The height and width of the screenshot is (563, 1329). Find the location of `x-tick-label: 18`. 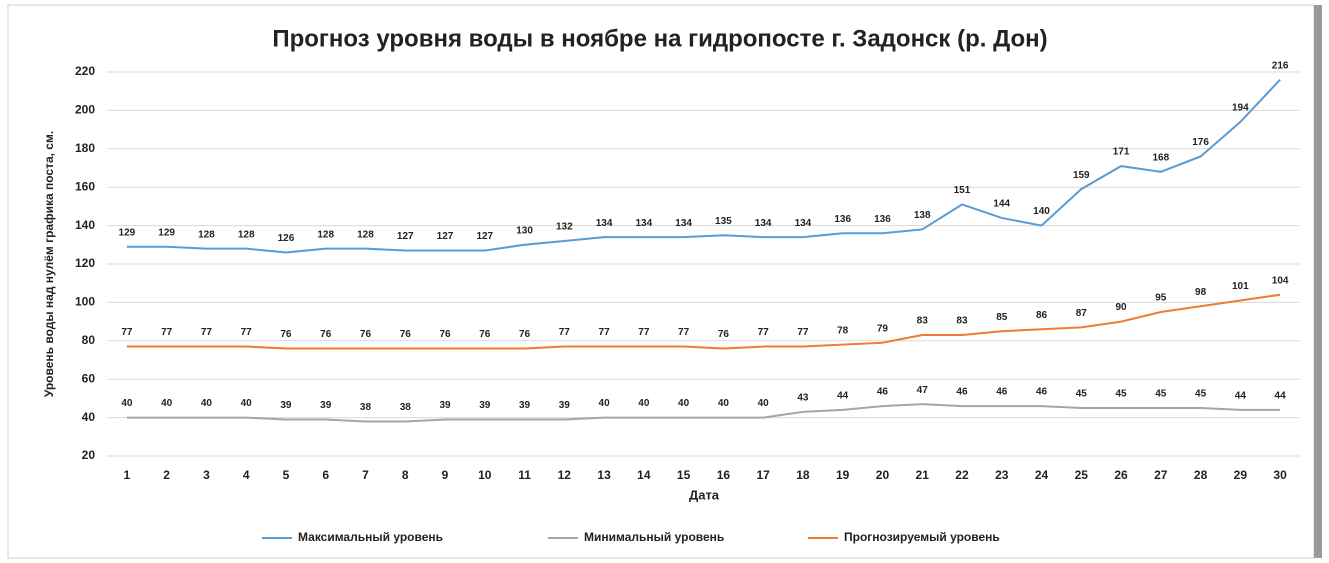

x-tick-label: 18 is located at coordinates (803, 475).